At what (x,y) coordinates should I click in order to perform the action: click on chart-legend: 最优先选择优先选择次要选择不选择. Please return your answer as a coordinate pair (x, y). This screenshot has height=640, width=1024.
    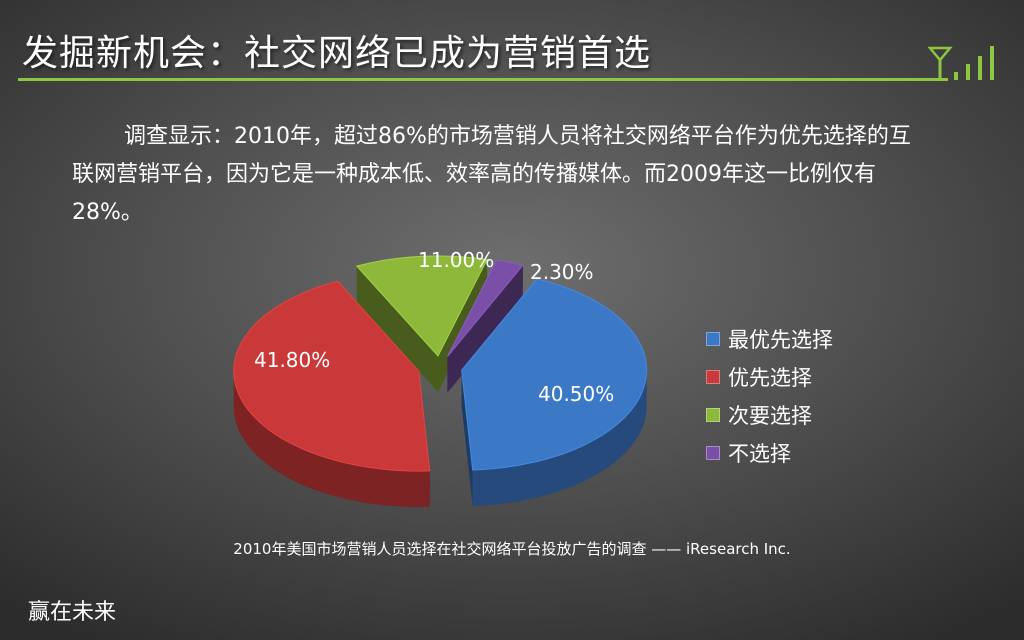
    Looking at the image, I should click on (769, 396).